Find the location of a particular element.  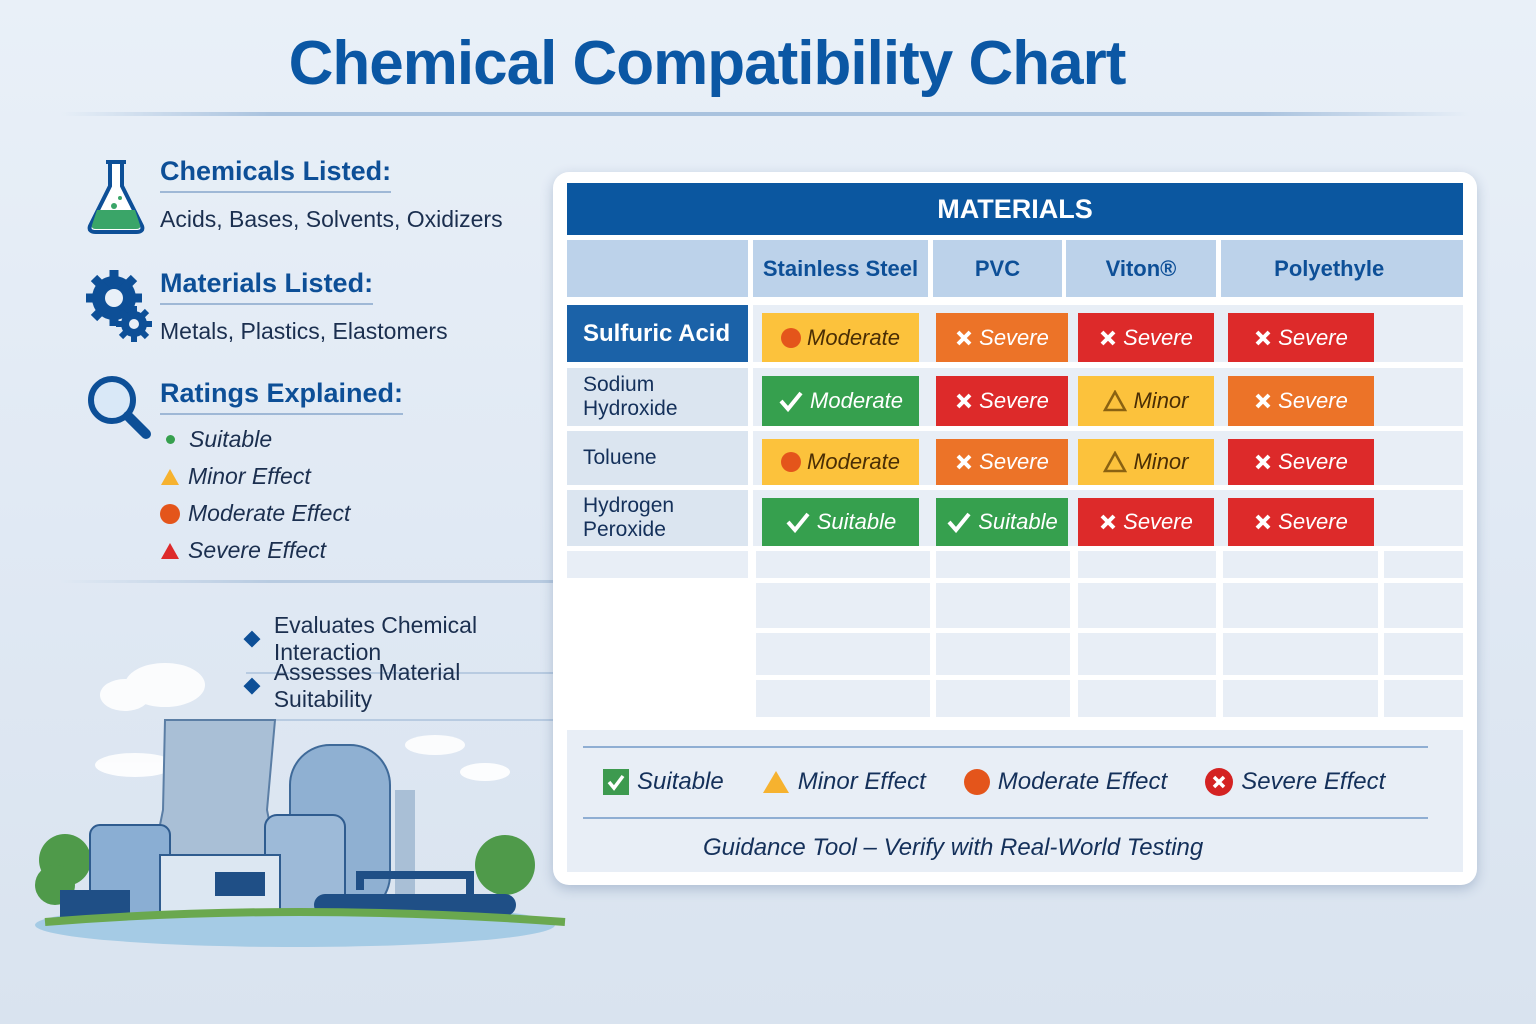

check-box-icon is located at coordinates (616, 782).